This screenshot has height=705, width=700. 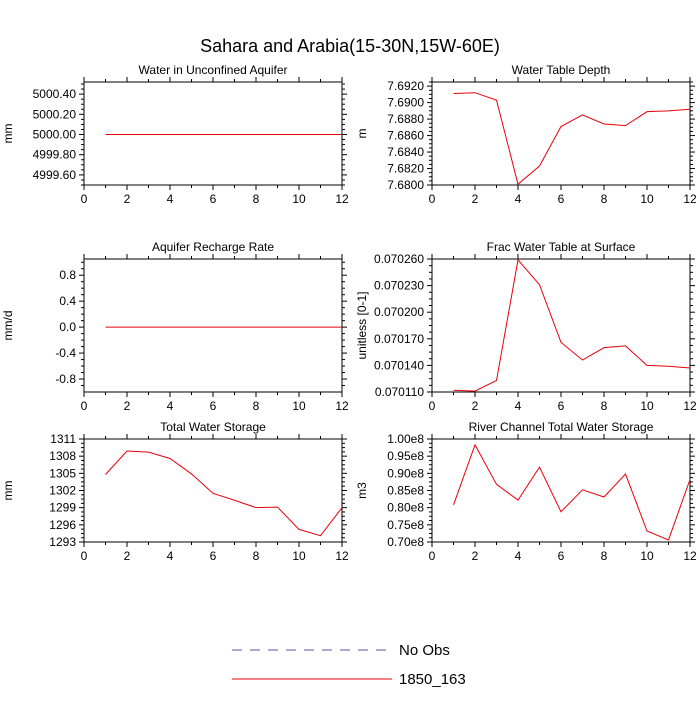 I want to click on y-tick-label: 4999.60, so click(x=55, y=175).